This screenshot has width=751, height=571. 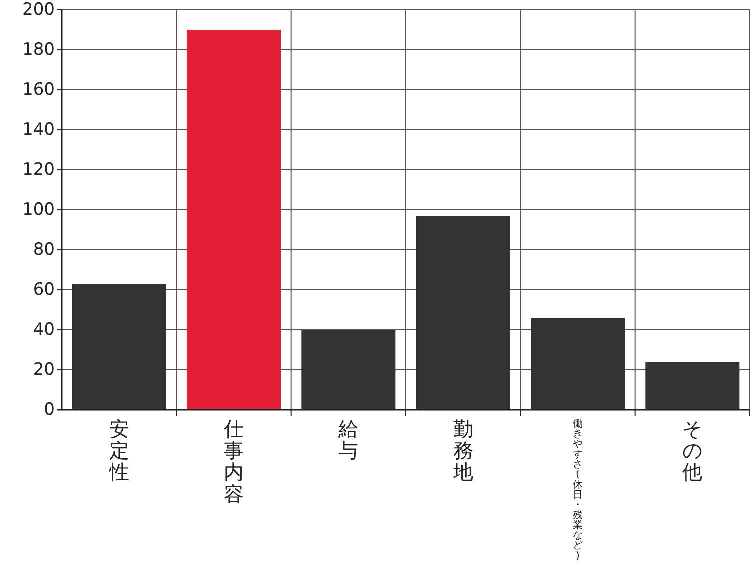 What do you see at coordinates (38, 130) in the screenshot?
I see `y-tick-label: 140` at bounding box center [38, 130].